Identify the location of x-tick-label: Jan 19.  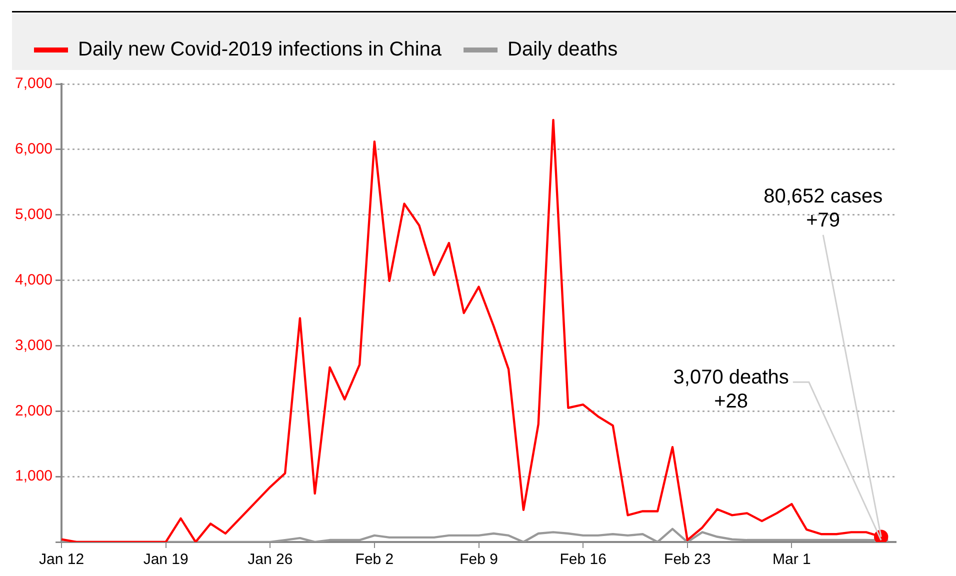
(165, 559).